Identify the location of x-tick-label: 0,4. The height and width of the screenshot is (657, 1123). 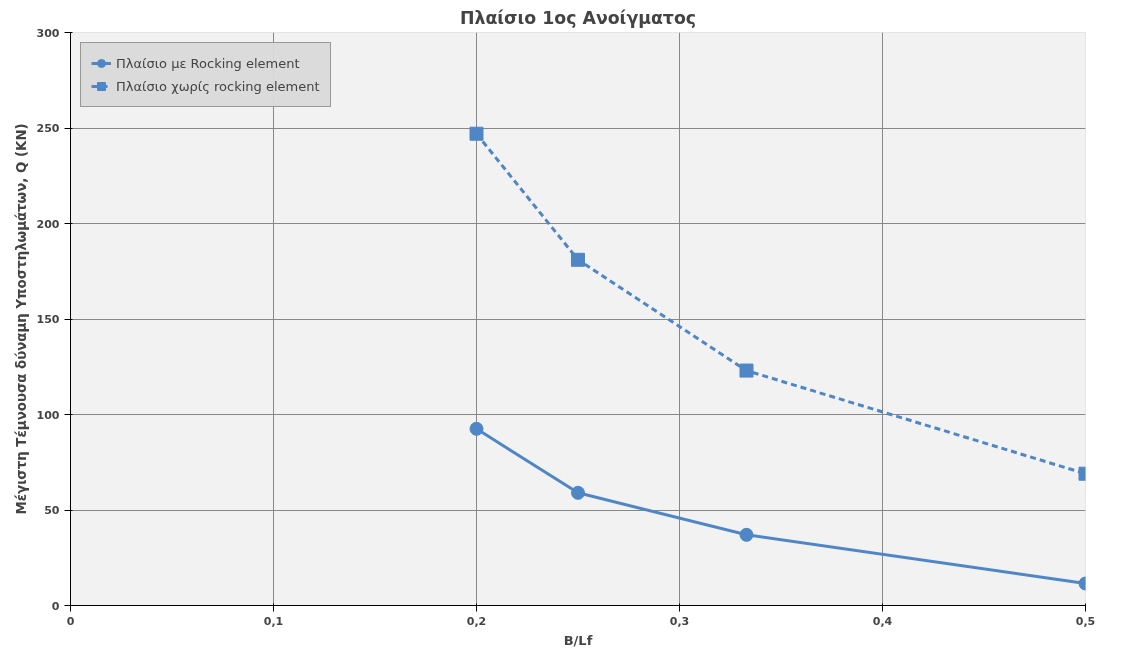
(882, 621).